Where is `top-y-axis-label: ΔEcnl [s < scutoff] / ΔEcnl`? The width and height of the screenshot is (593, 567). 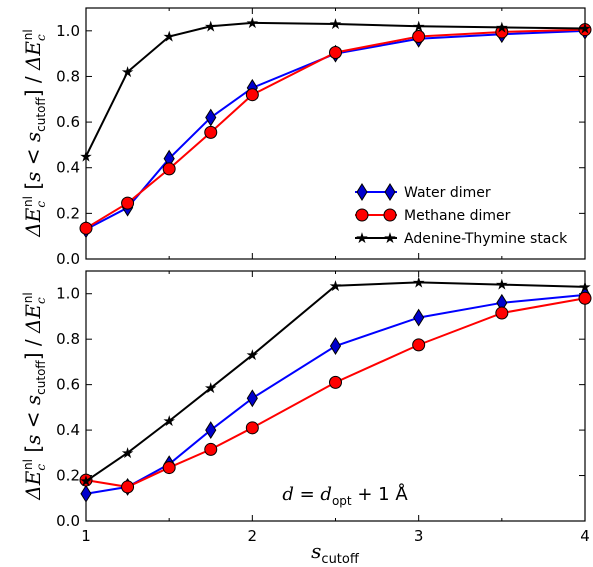
top-y-axis-label: ΔEcnl [s < scutoff] / ΔEcnl is located at coordinates (34, 133).